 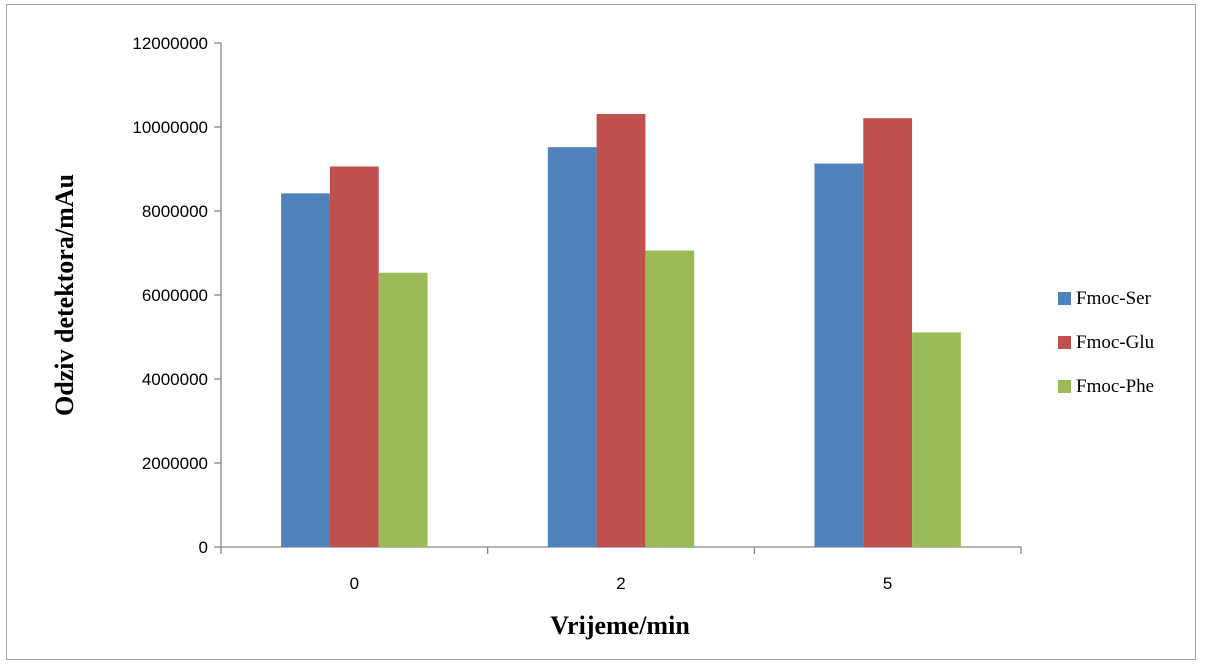 What do you see at coordinates (1114, 298) in the screenshot?
I see `legend-label: Fmoc-Ser` at bounding box center [1114, 298].